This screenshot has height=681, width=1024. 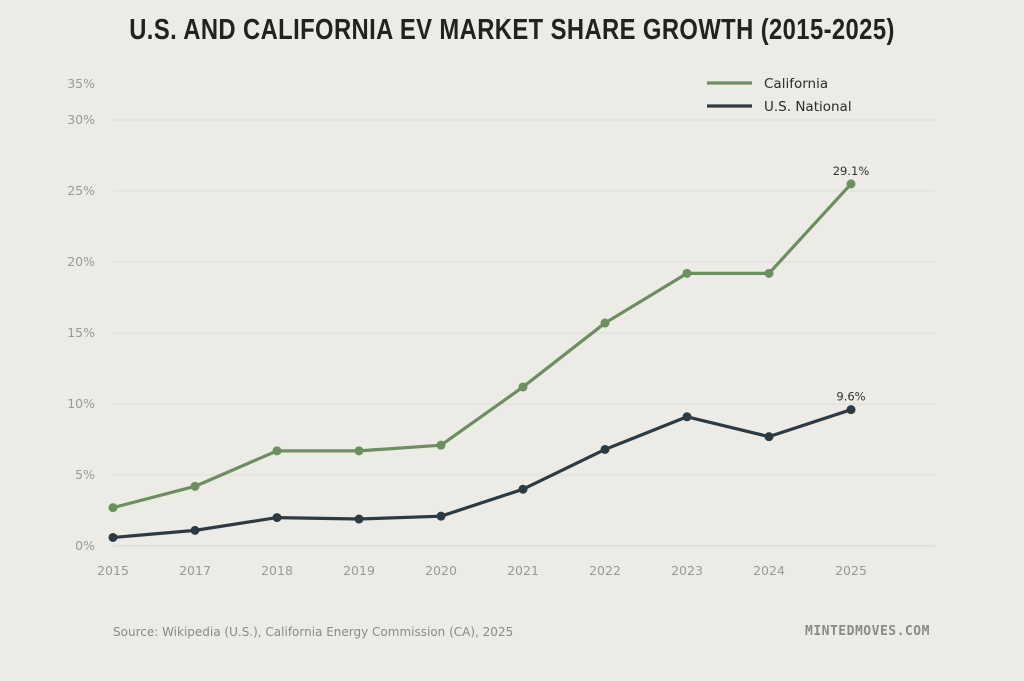 I want to click on data-label-u-s-national: 9.6%, so click(x=850, y=397).